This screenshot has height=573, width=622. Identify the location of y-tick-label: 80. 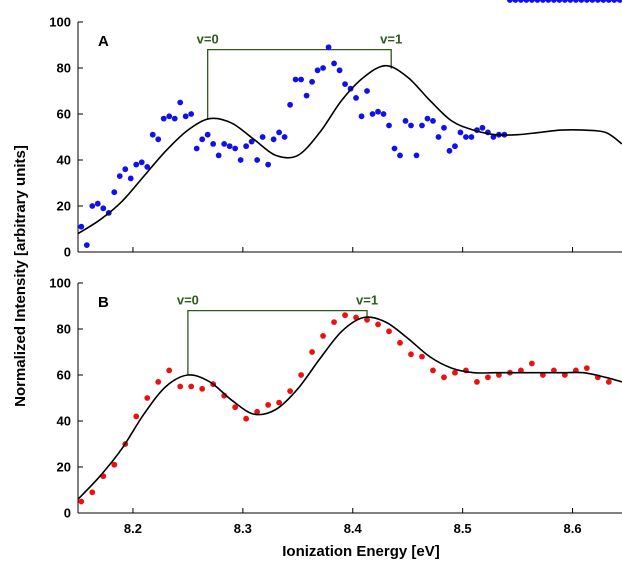
(64, 329).